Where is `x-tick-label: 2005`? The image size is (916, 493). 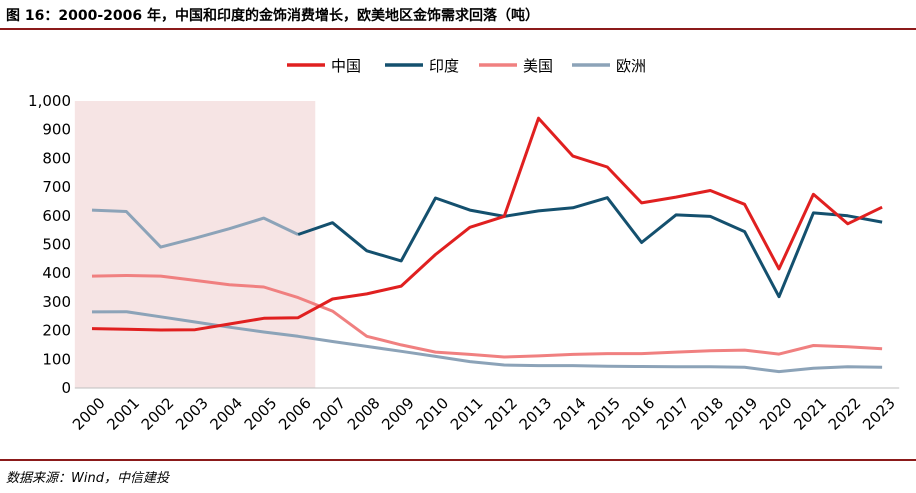 x-tick-label: 2005 is located at coordinates (261, 414).